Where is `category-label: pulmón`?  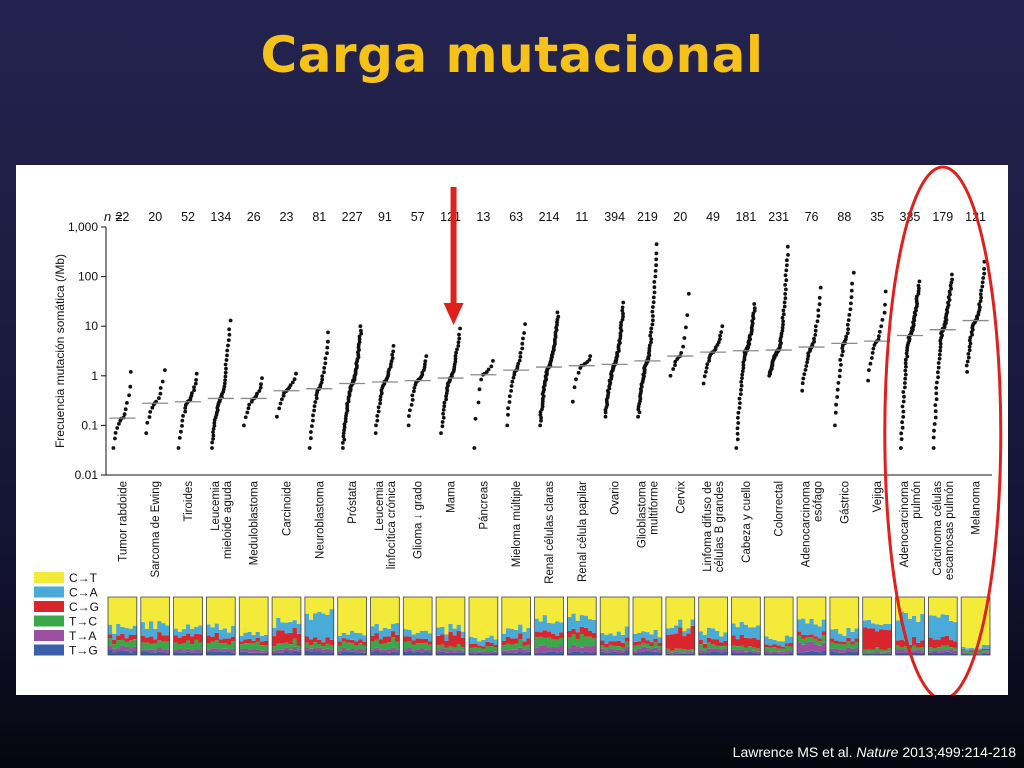
category-label: pulmón is located at coordinates (917, 500).